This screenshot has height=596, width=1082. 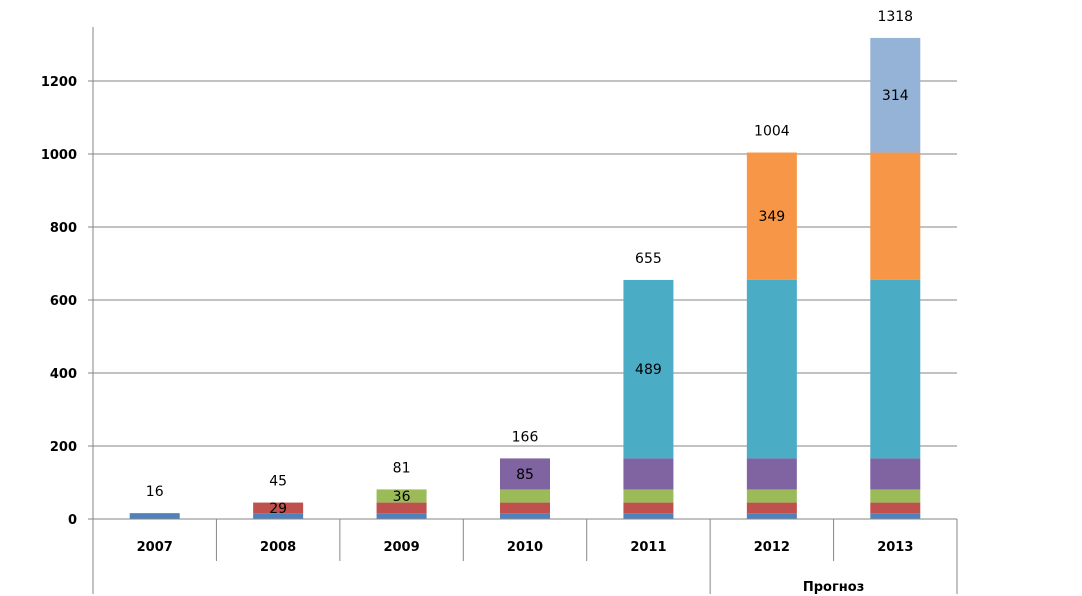 I want to click on x-category-label: 2010, so click(x=525, y=547).